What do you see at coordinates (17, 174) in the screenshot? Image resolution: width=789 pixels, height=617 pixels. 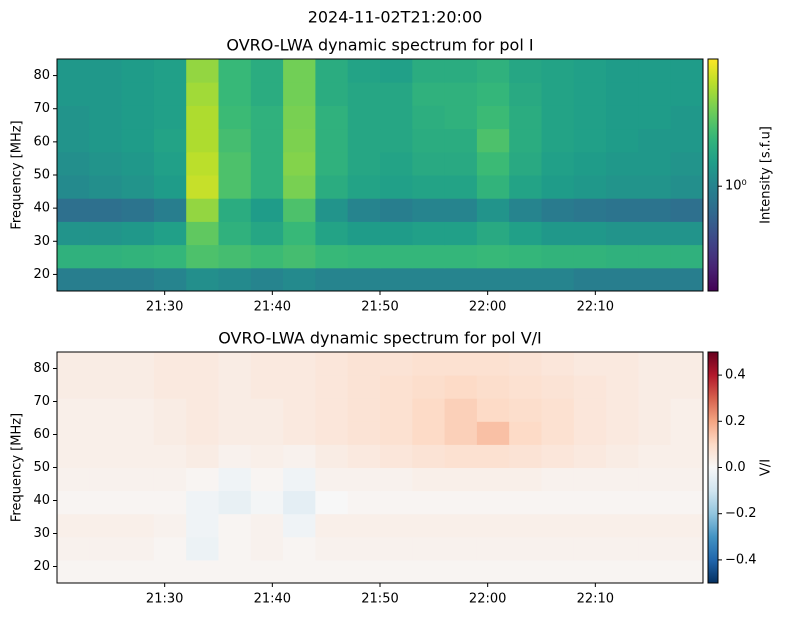 I see `y-axis-label: Frequency [MHz]` at bounding box center [17, 174].